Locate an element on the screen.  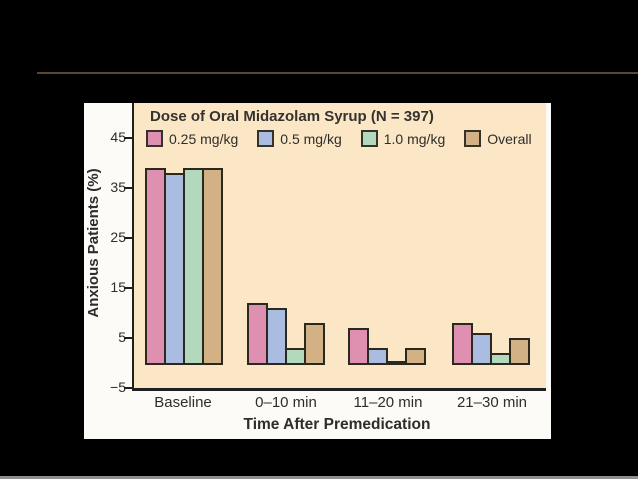
legend-label: 1.0 mg/kg is located at coordinates (414, 138).